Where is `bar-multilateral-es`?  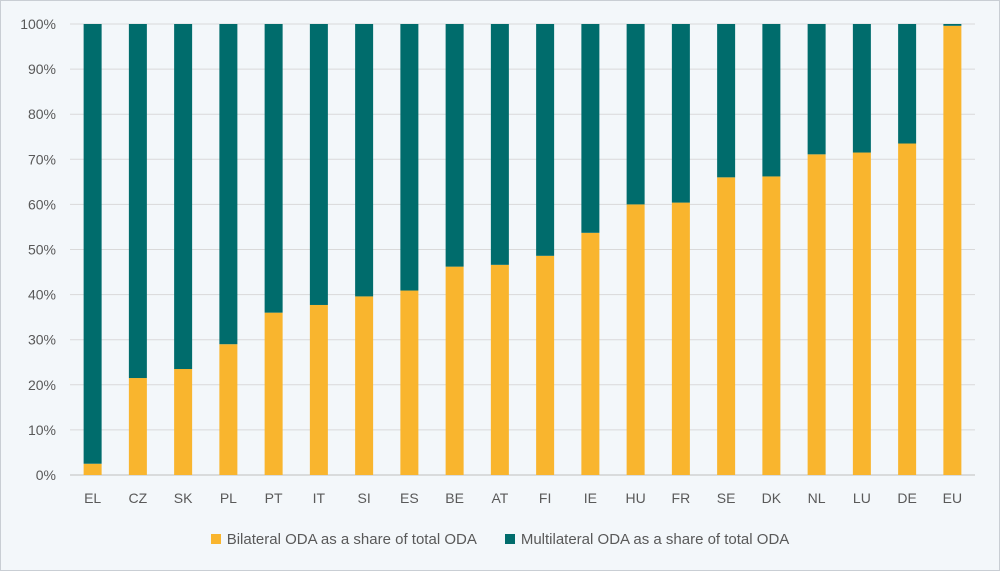
bar-multilateral-es is located at coordinates (409, 157).